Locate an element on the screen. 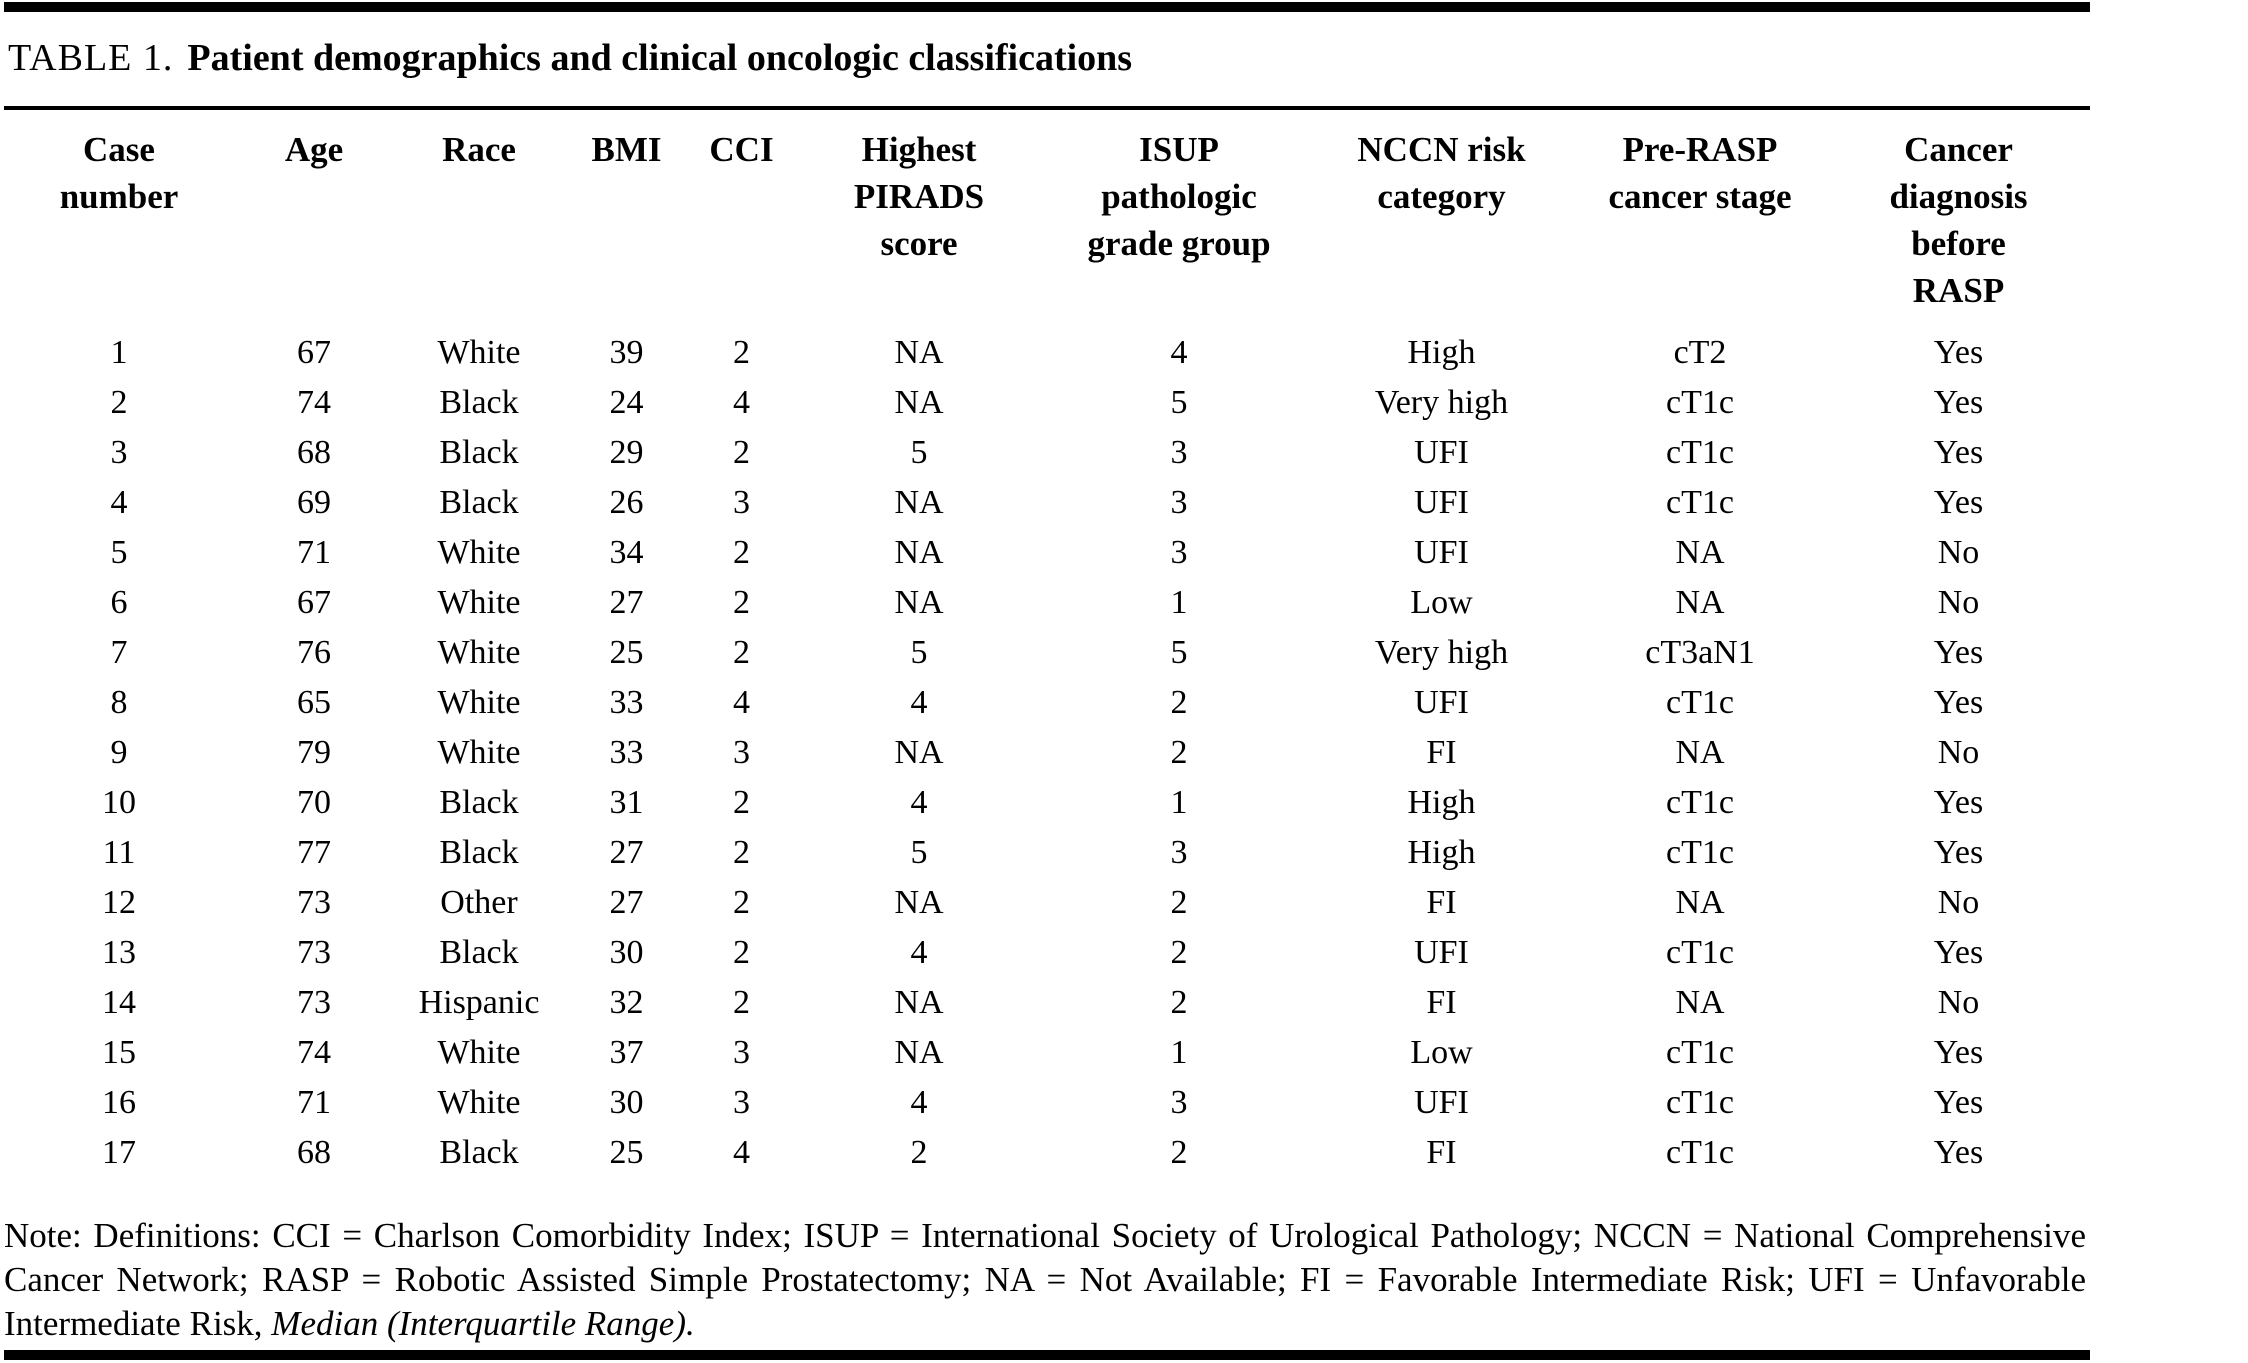 This screenshot has width=2248, height=1363. table-row: 12 73 Other 27 2 NA 2 FI NA No is located at coordinates (1045, 903).